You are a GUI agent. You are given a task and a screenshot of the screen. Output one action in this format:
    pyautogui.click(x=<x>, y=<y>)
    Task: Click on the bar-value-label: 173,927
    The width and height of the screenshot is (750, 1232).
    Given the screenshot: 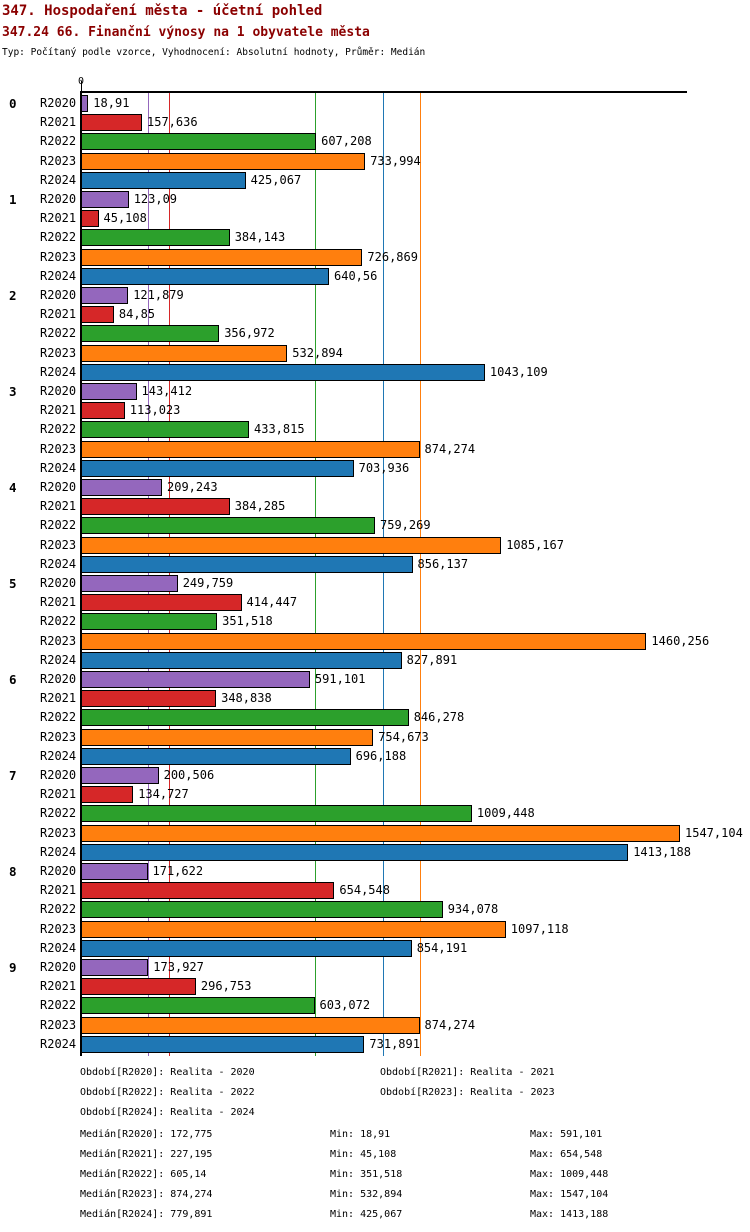 What is the action you would take?
    pyautogui.click(x=178, y=967)
    